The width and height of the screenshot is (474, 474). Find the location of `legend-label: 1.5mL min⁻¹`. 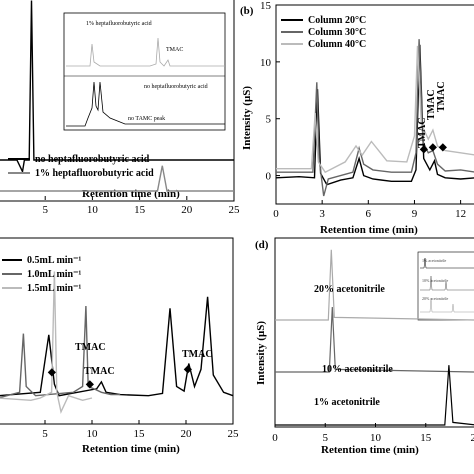

legend-label: 1.5mL min⁻¹ is located at coordinates (54, 288).